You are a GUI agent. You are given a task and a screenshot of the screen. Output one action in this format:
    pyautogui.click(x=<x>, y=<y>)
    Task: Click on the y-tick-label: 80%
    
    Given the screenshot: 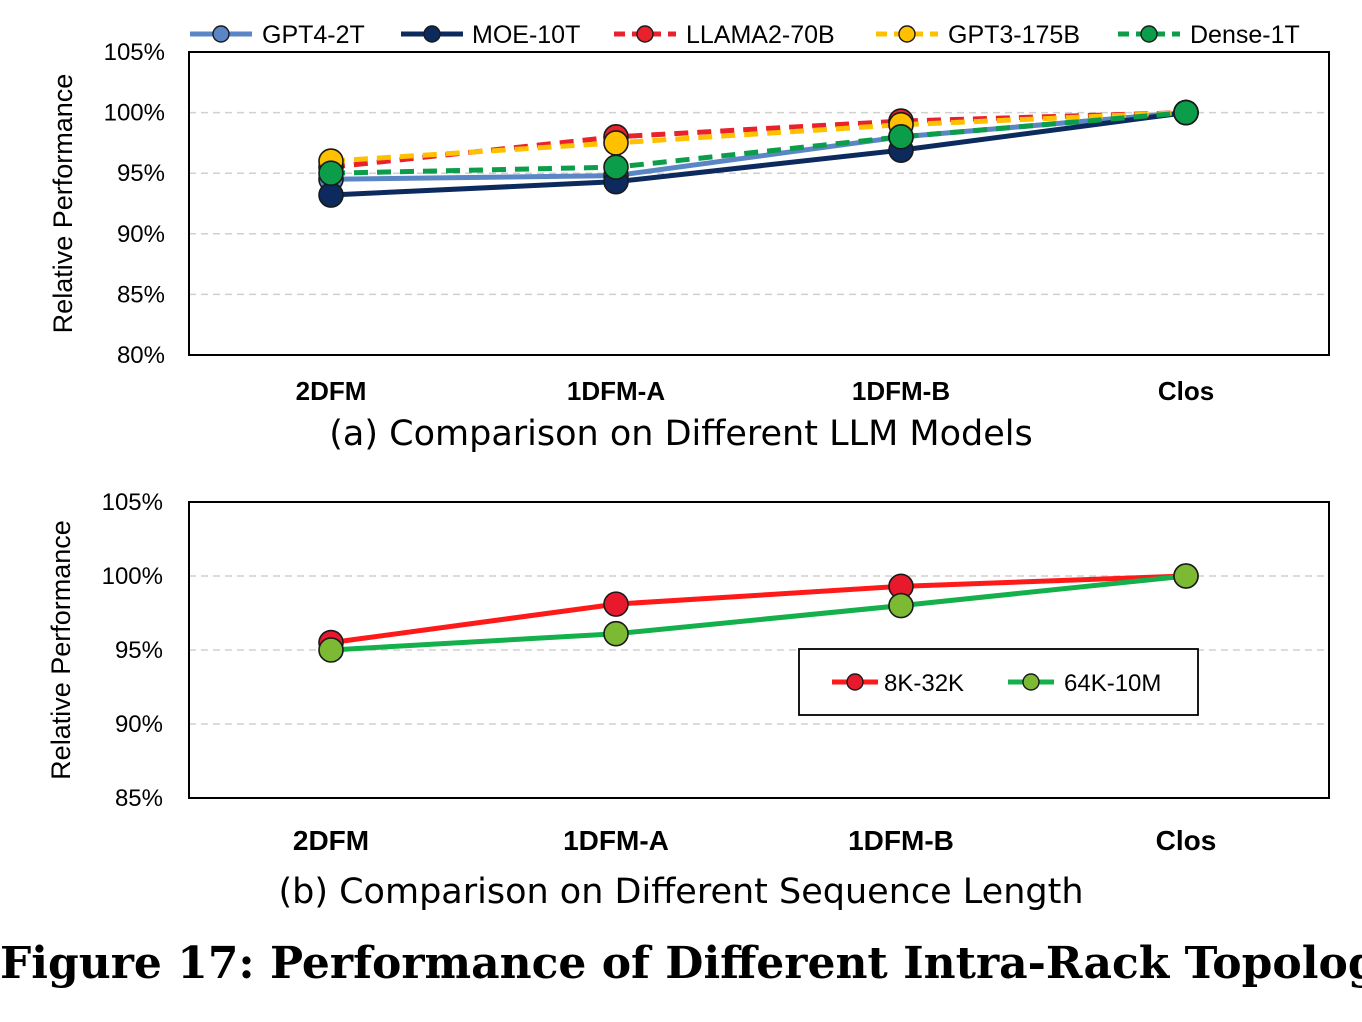 What is the action you would take?
    pyautogui.click(x=141, y=355)
    